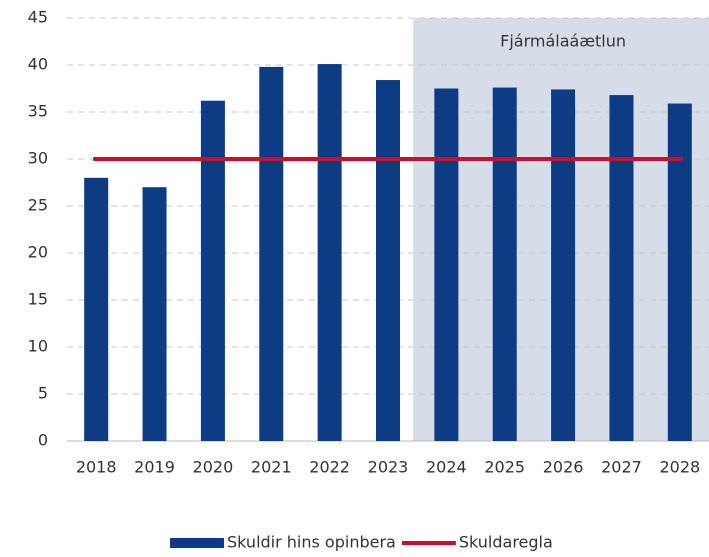 Image resolution: width=709 pixels, height=557 pixels. Describe the element at coordinates (446, 467) in the screenshot. I see `x-tick-label: 2024` at that location.